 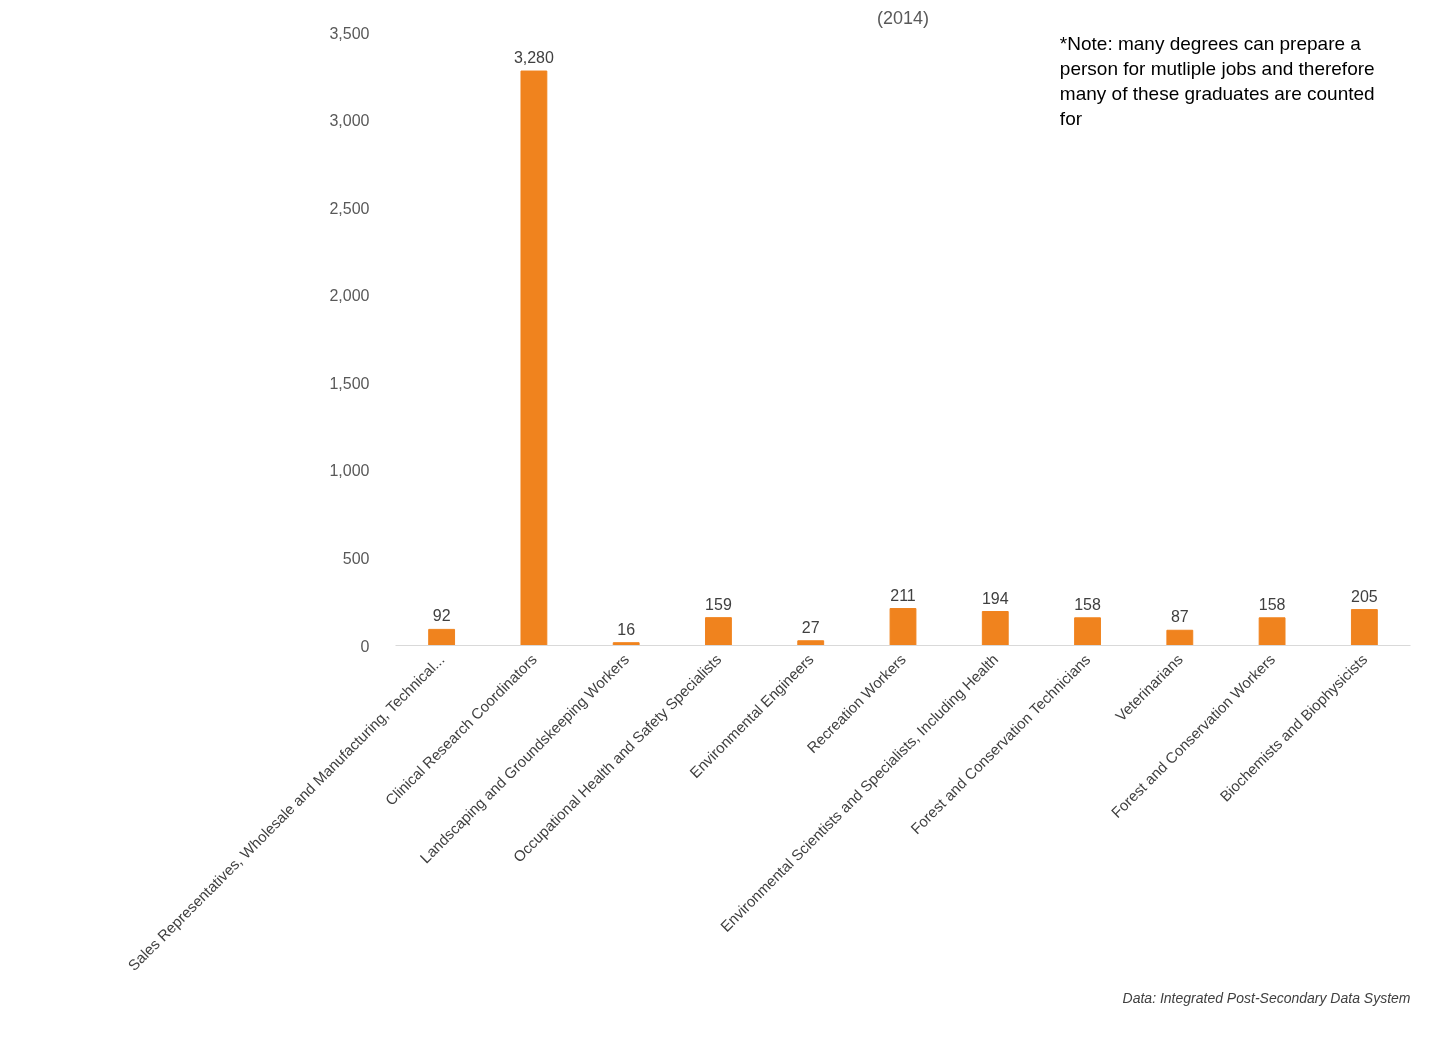 What do you see at coordinates (349, 383) in the screenshot?
I see `y-tick-label: 1,500` at bounding box center [349, 383].